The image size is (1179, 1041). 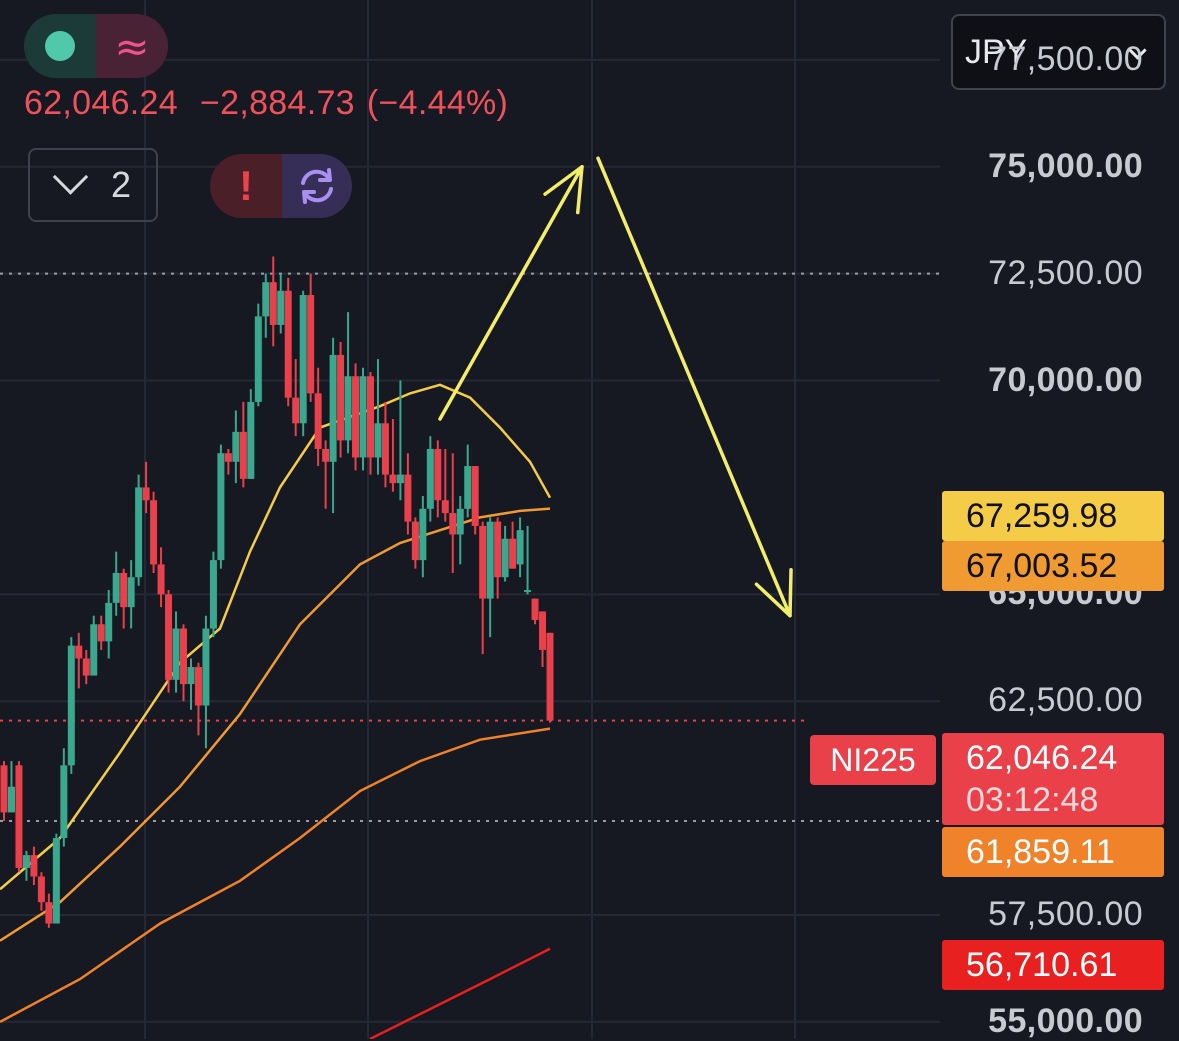 I want to click on price-change-line: 62,046.24 −2,884.73 (−4.44%), so click(x=277, y=103).